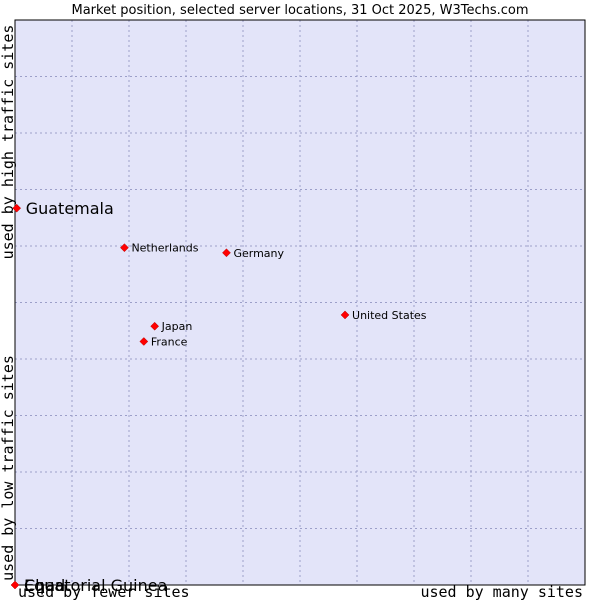 This screenshot has height=600, width=600. What do you see at coordinates (70, 208) in the screenshot?
I see `point-label-guatemala: Guatemala` at bounding box center [70, 208].